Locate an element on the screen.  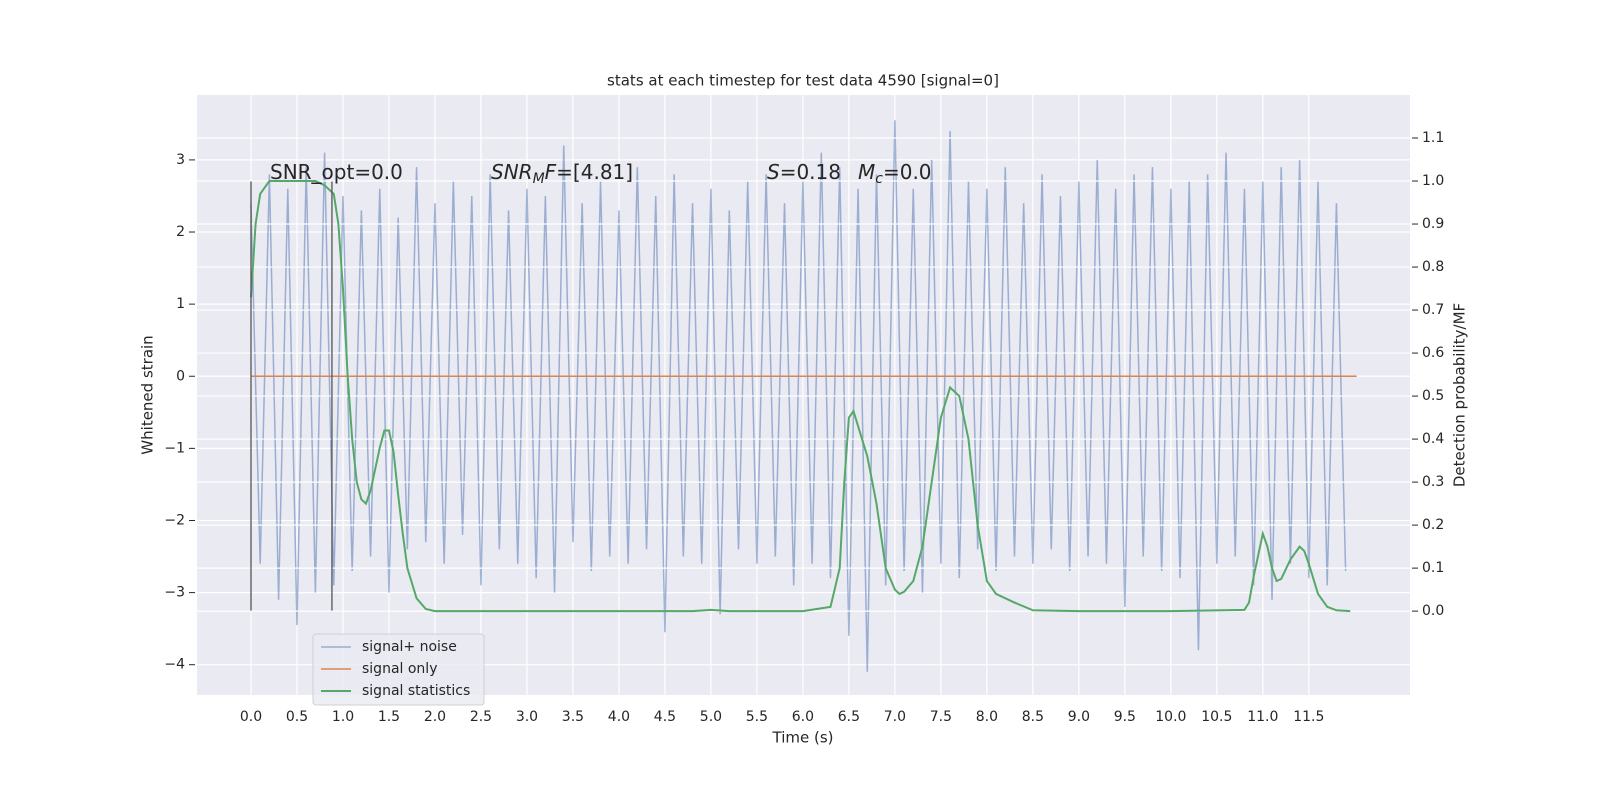
x-tick-label: 11.5 is located at coordinates (1308, 717).